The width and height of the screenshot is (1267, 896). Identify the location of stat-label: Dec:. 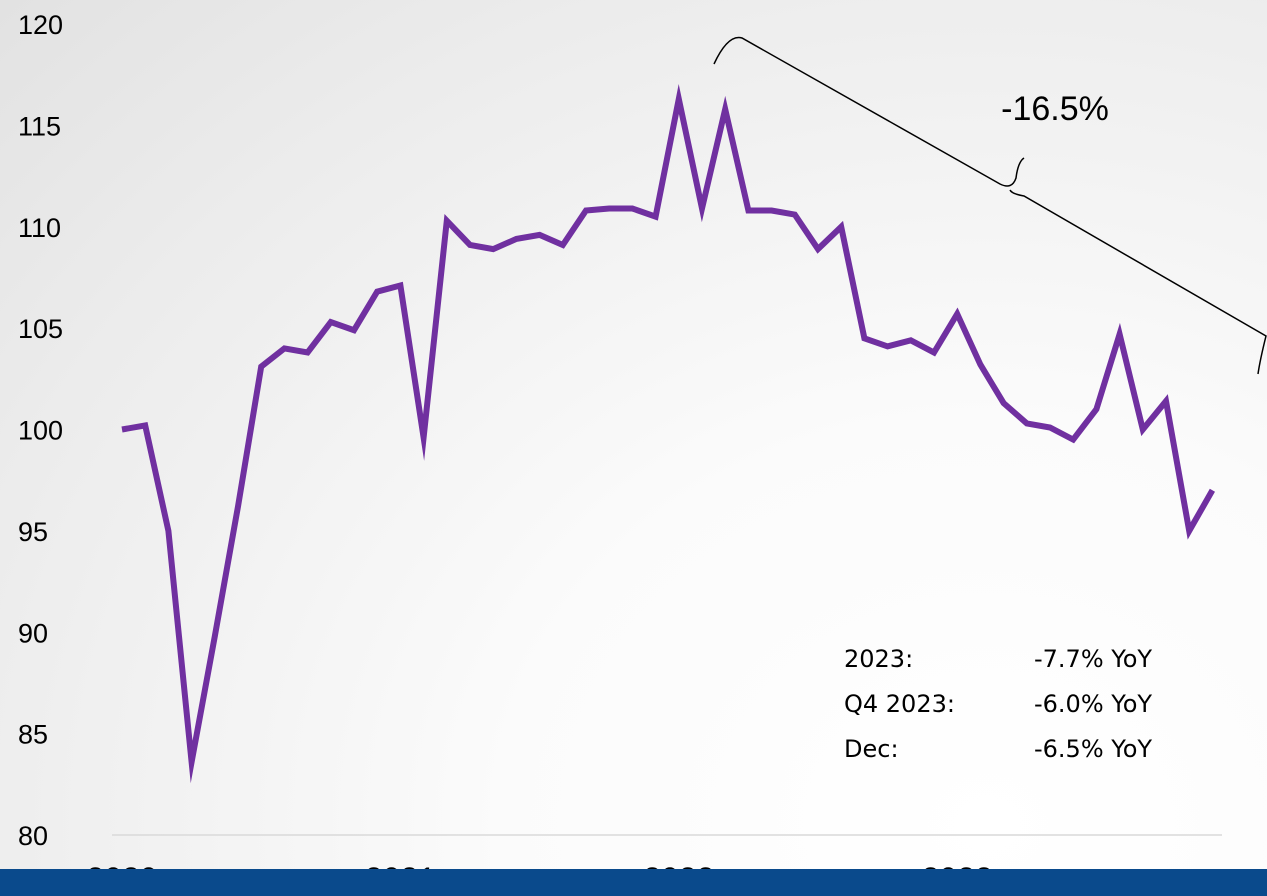
(871, 748).